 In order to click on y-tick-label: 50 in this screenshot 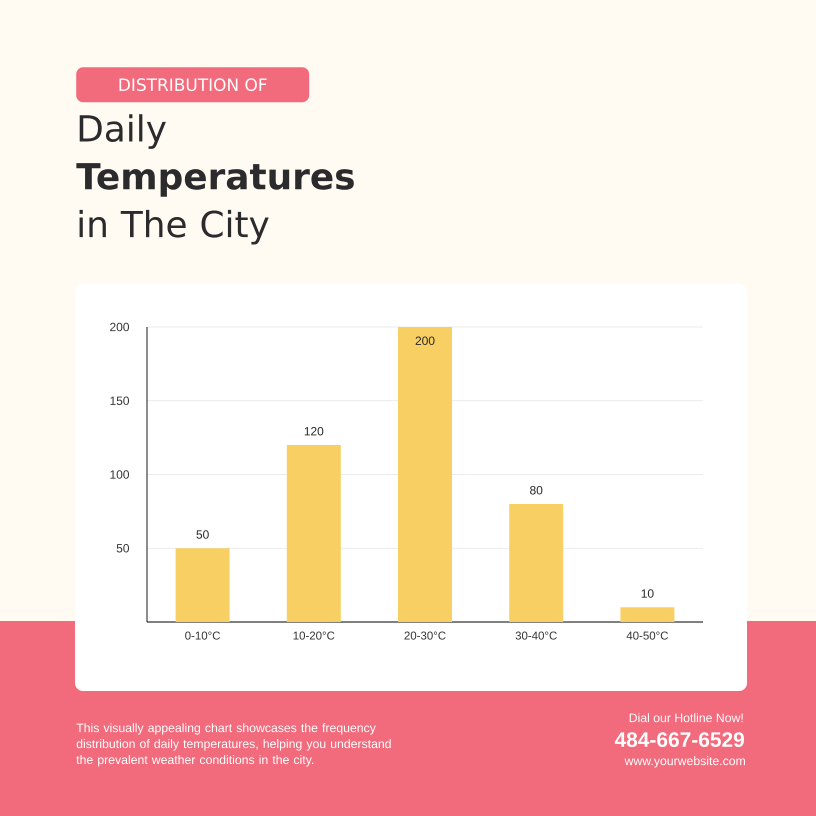, I will do `click(123, 548)`.